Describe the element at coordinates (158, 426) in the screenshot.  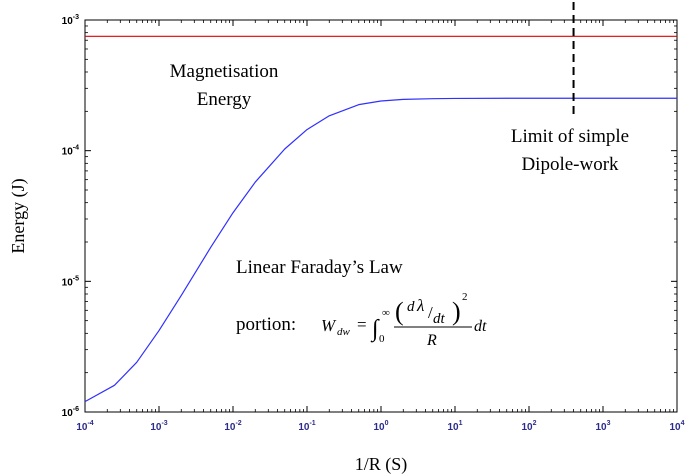
I see `x-tick-label: 10⁻³` at that location.